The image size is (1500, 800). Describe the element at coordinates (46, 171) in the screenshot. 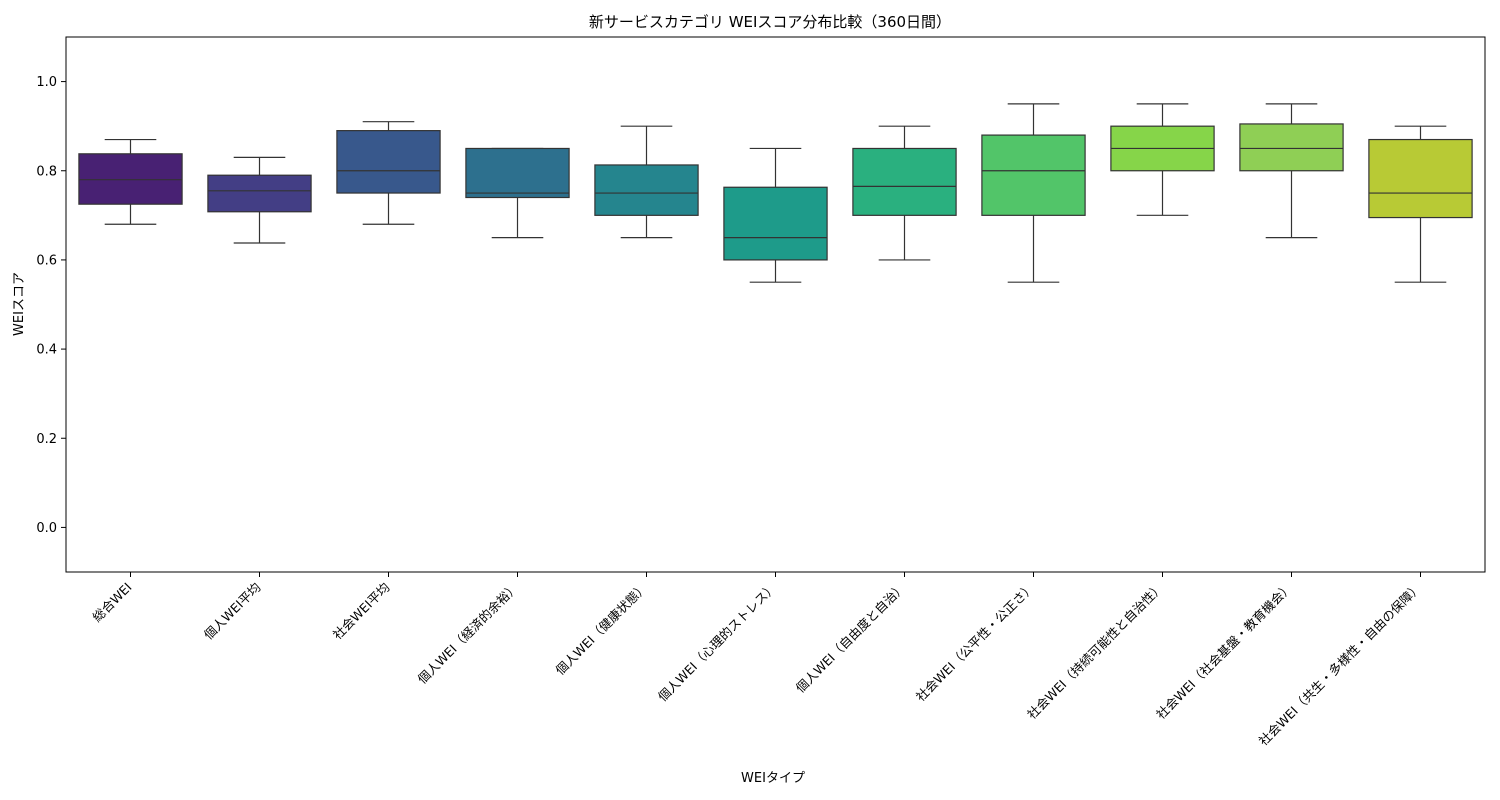

I see `y-tick-label: 0.8` at that location.